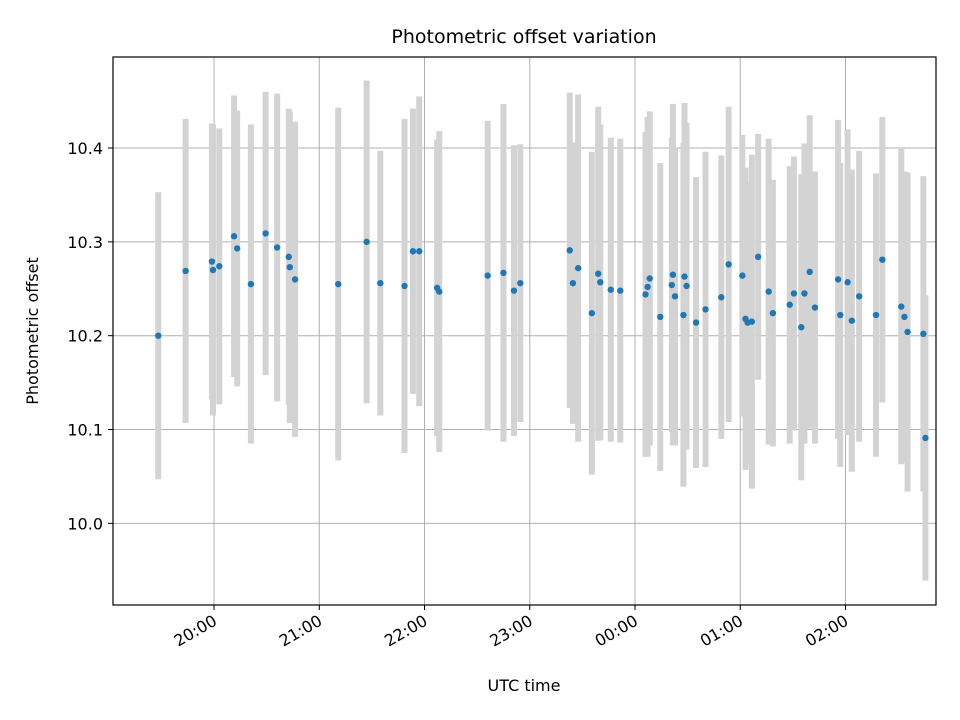  I want to click on y-axis-label: Photometric offset, so click(32, 331).